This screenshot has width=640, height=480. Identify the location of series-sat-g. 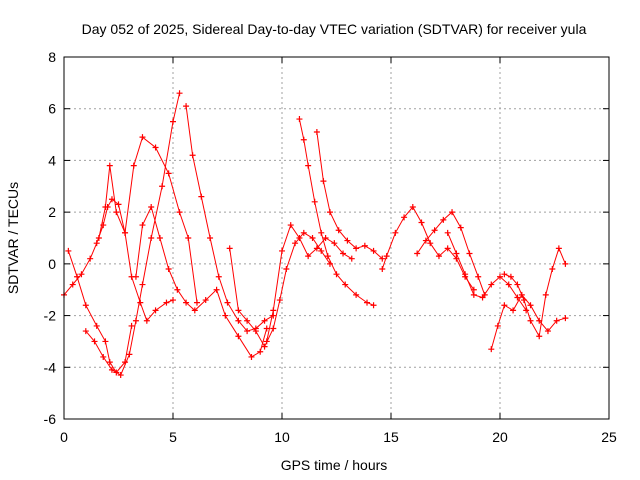
(279, 289).